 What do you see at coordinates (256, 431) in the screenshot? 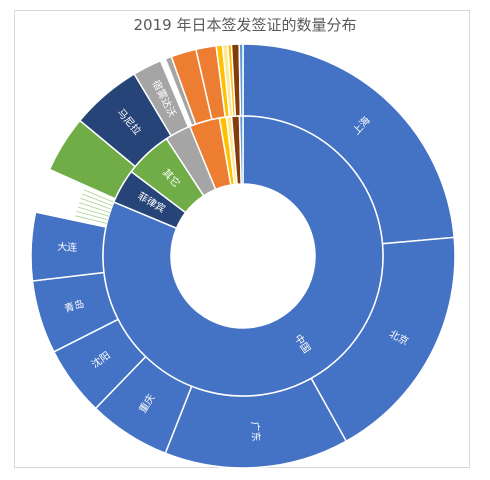
I see `outer-ring-label: 广东` at bounding box center [256, 431].